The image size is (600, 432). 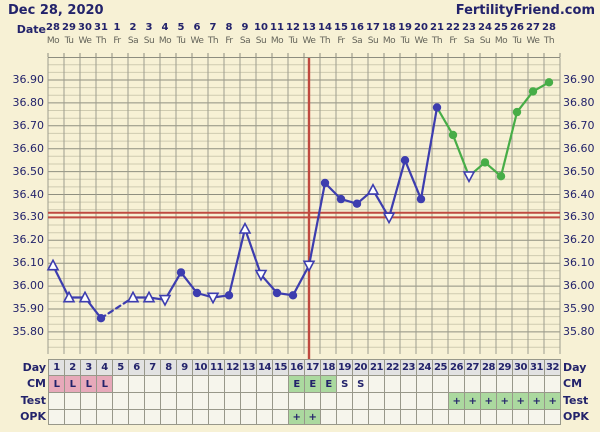 What do you see at coordinates (245, 41) in the screenshot?
I see `weekday-cell: Sa` at bounding box center [245, 41].